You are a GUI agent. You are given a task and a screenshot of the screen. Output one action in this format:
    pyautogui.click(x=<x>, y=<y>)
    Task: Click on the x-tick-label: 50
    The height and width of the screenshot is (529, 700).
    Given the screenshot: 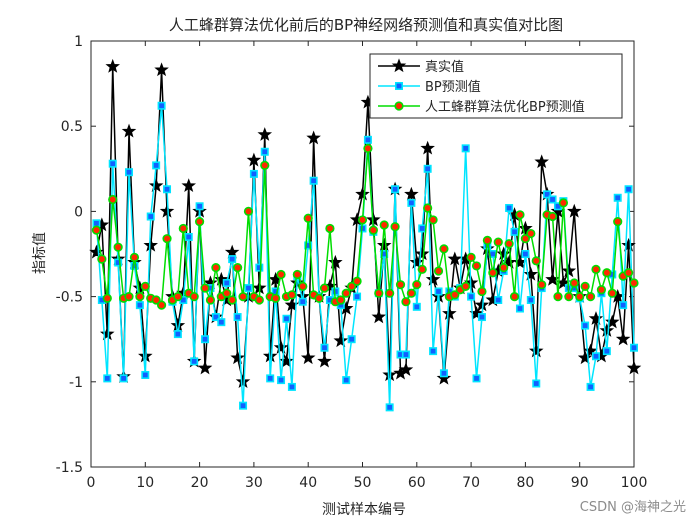 What is the action you would take?
    pyautogui.click(x=363, y=483)
    